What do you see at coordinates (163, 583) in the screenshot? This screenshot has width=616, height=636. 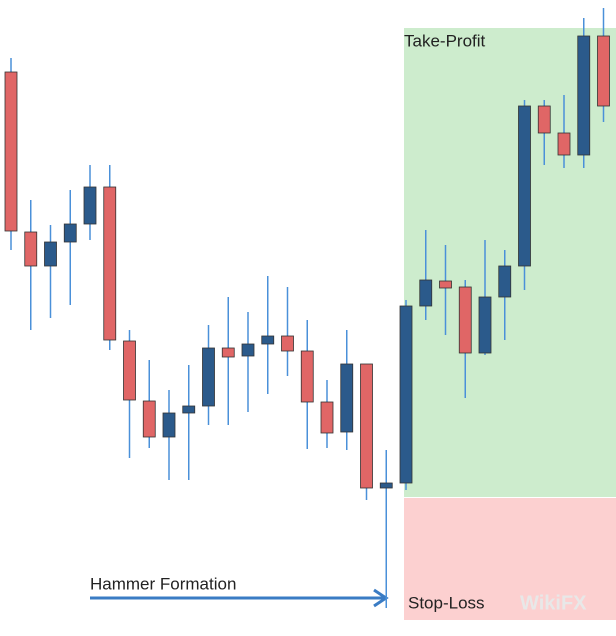 I see `pattern-label: Hammer Formation` at bounding box center [163, 583].